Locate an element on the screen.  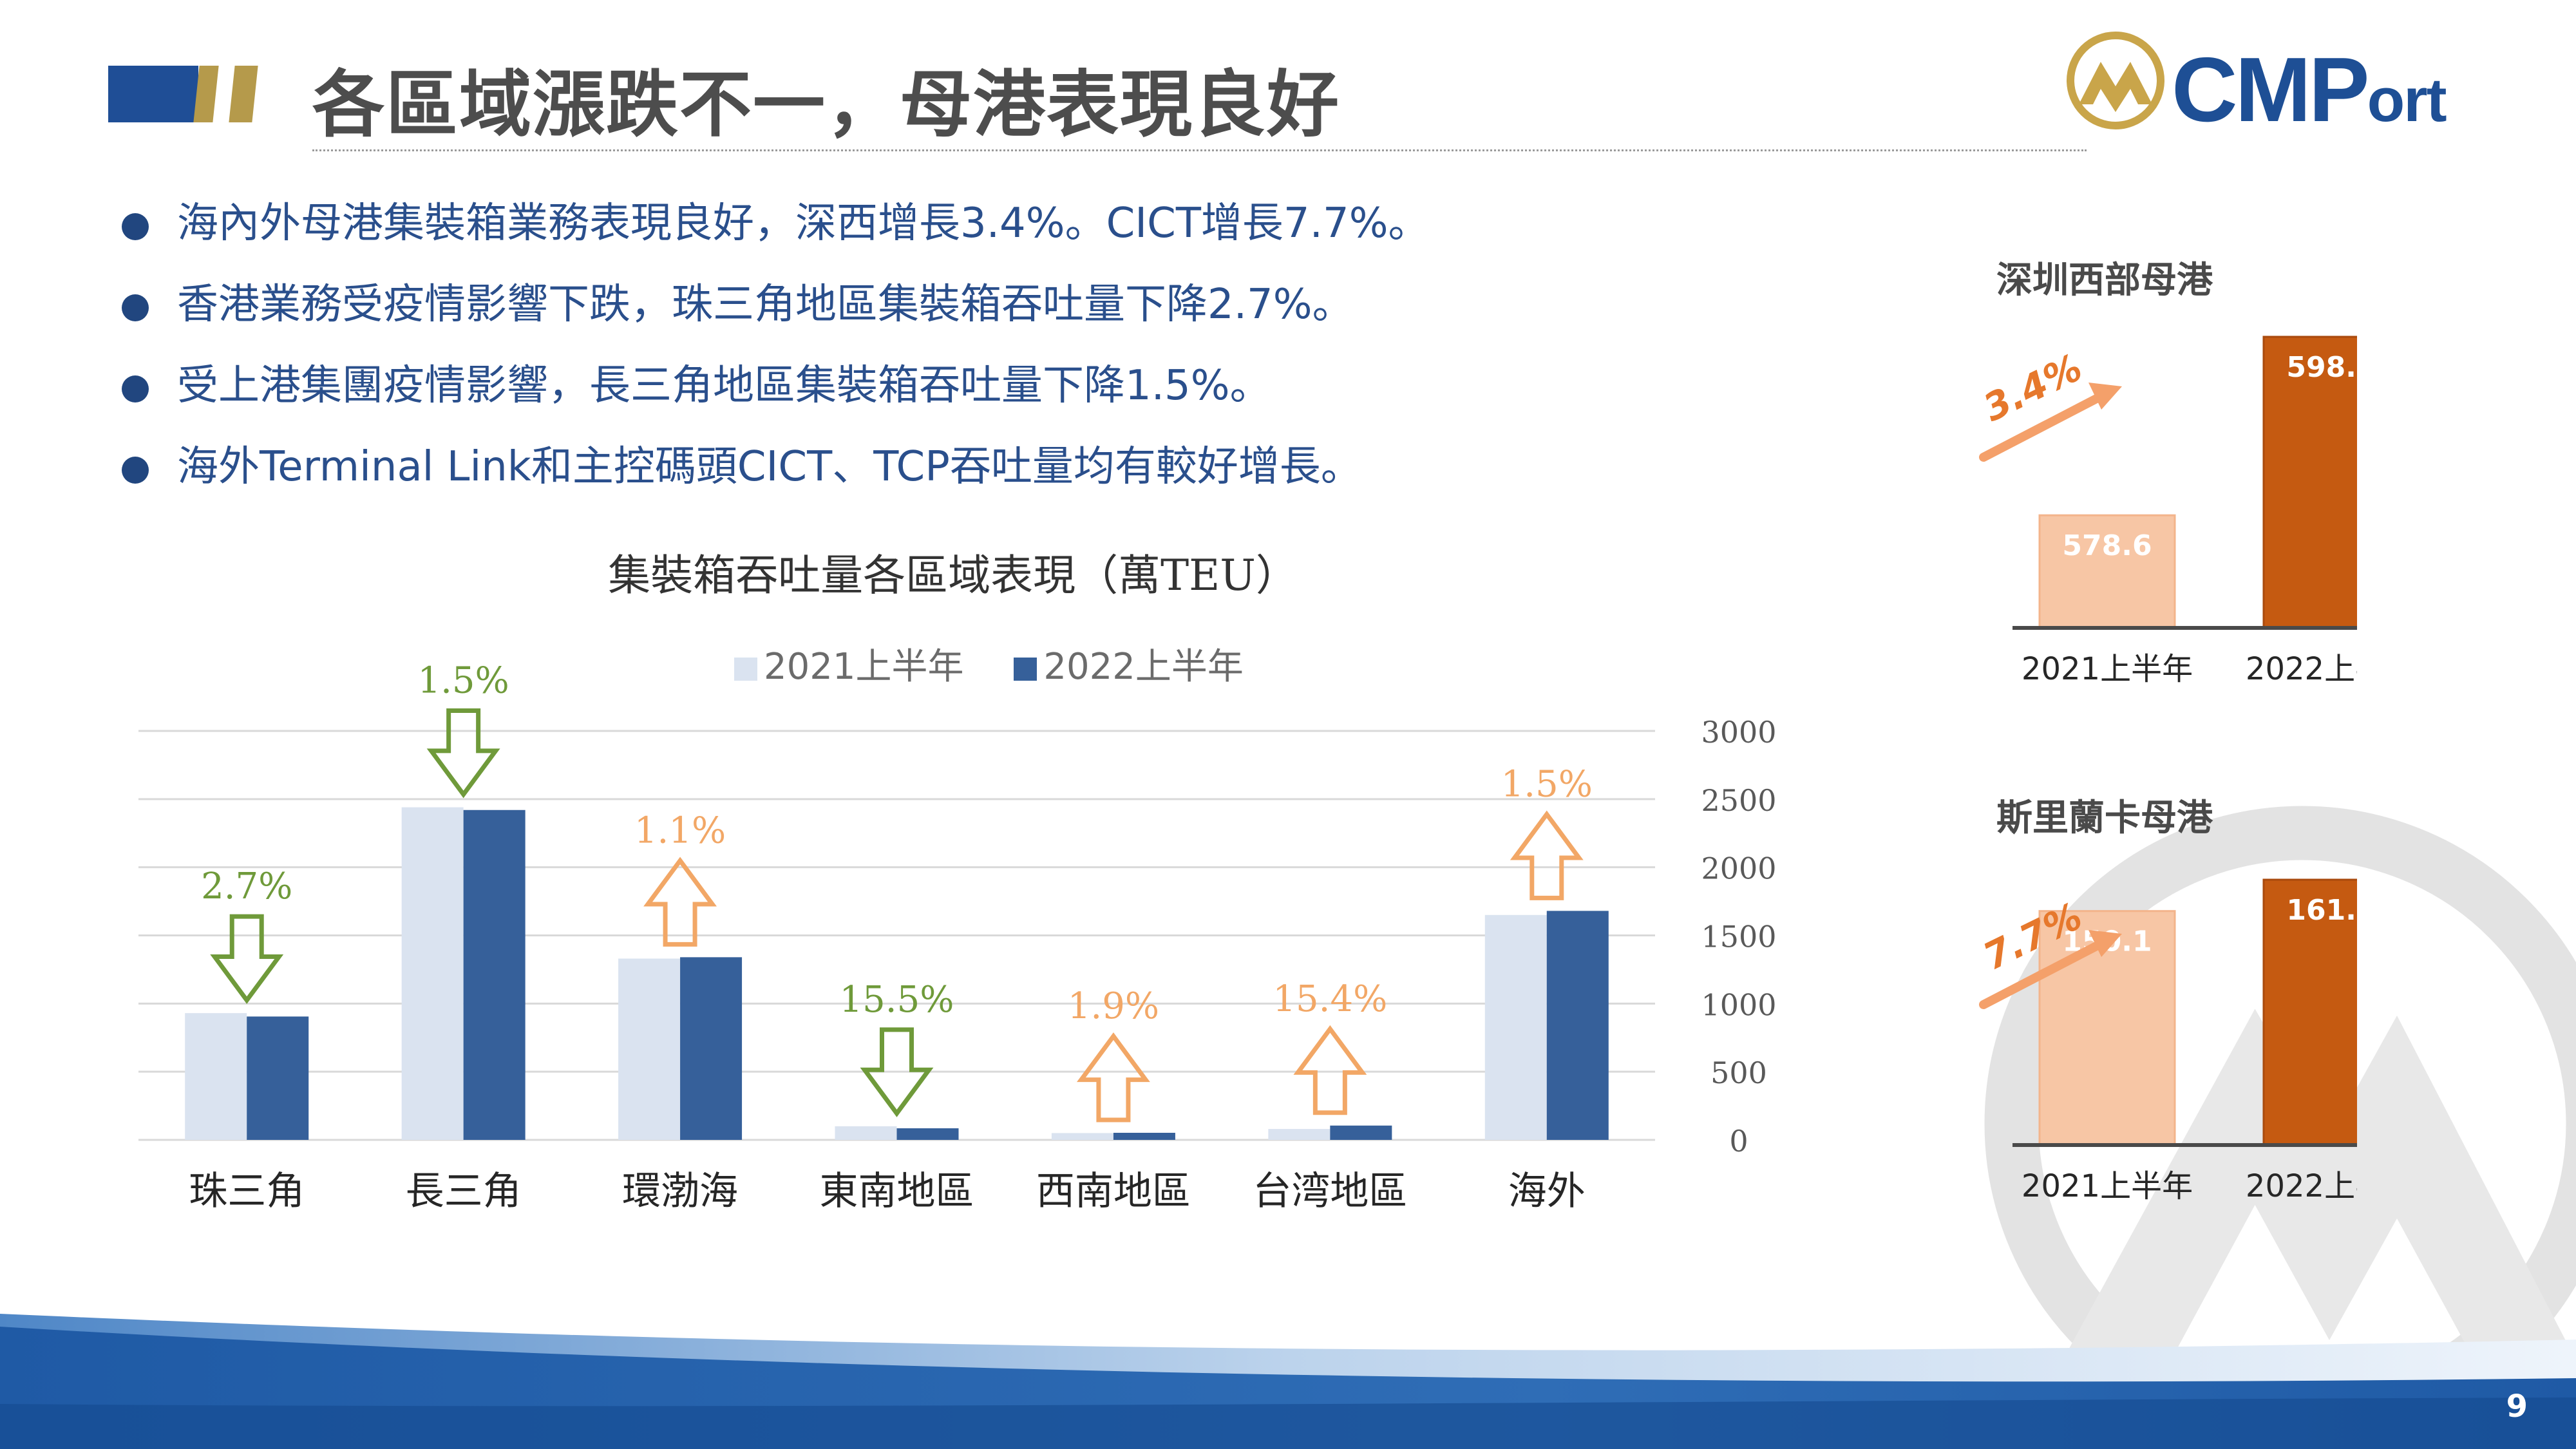
cmport-emblem-icon is located at coordinates (2115, 80).